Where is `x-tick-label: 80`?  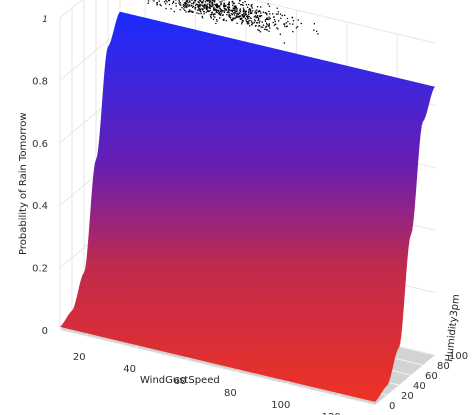
x-tick-label: 80 is located at coordinates (230, 393).